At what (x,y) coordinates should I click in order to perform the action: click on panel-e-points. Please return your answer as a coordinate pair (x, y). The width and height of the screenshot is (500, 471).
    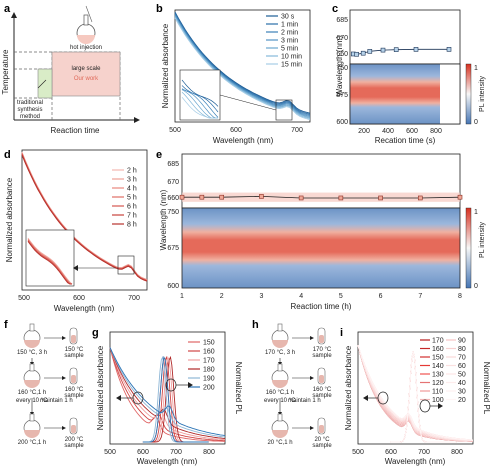
    Looking at the image, I should click on (321, 197).